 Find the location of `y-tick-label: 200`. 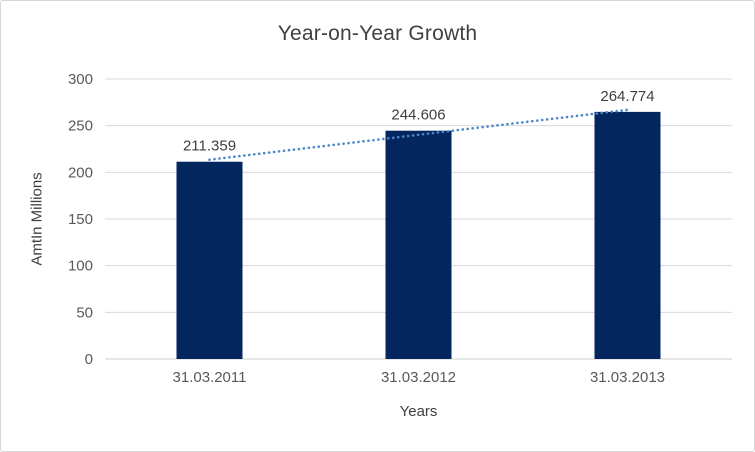

y-tick-label: 200 is located at coordinates (80, 172).